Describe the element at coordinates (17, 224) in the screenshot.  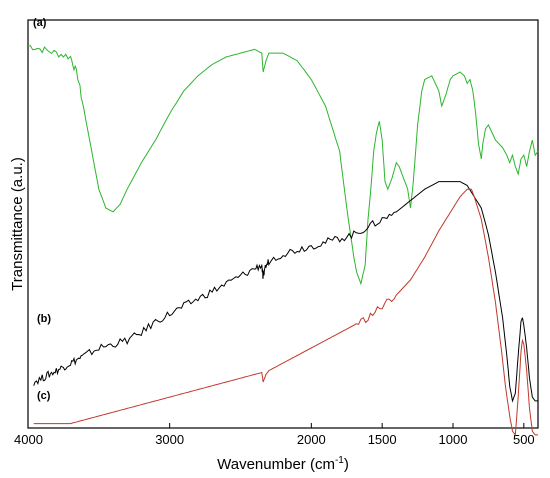
I see `y-axis-label: Transmittance (a.u.)` at that location.